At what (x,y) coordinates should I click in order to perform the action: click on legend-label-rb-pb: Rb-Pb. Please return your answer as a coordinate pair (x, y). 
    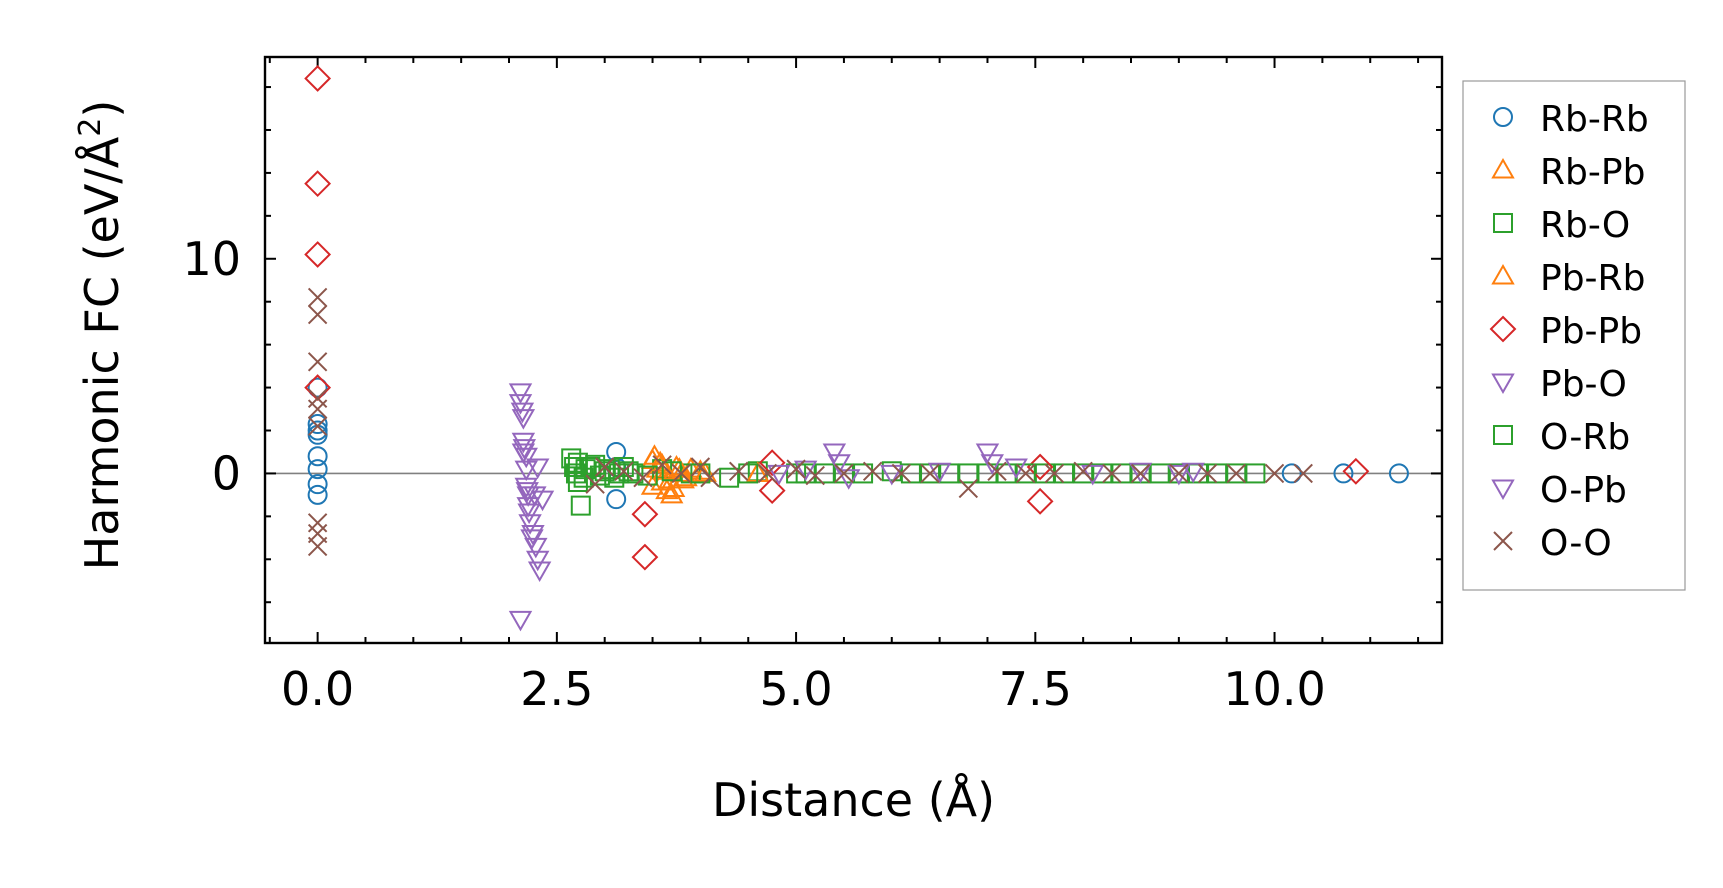
    Looking at the image, I should click on (1592, 172).